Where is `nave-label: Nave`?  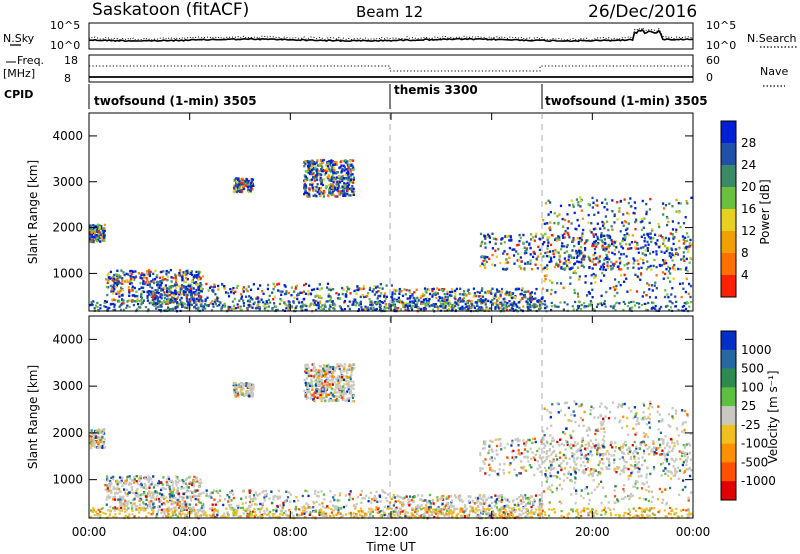
nave-label: Nave is located at coordinates (774, 71).